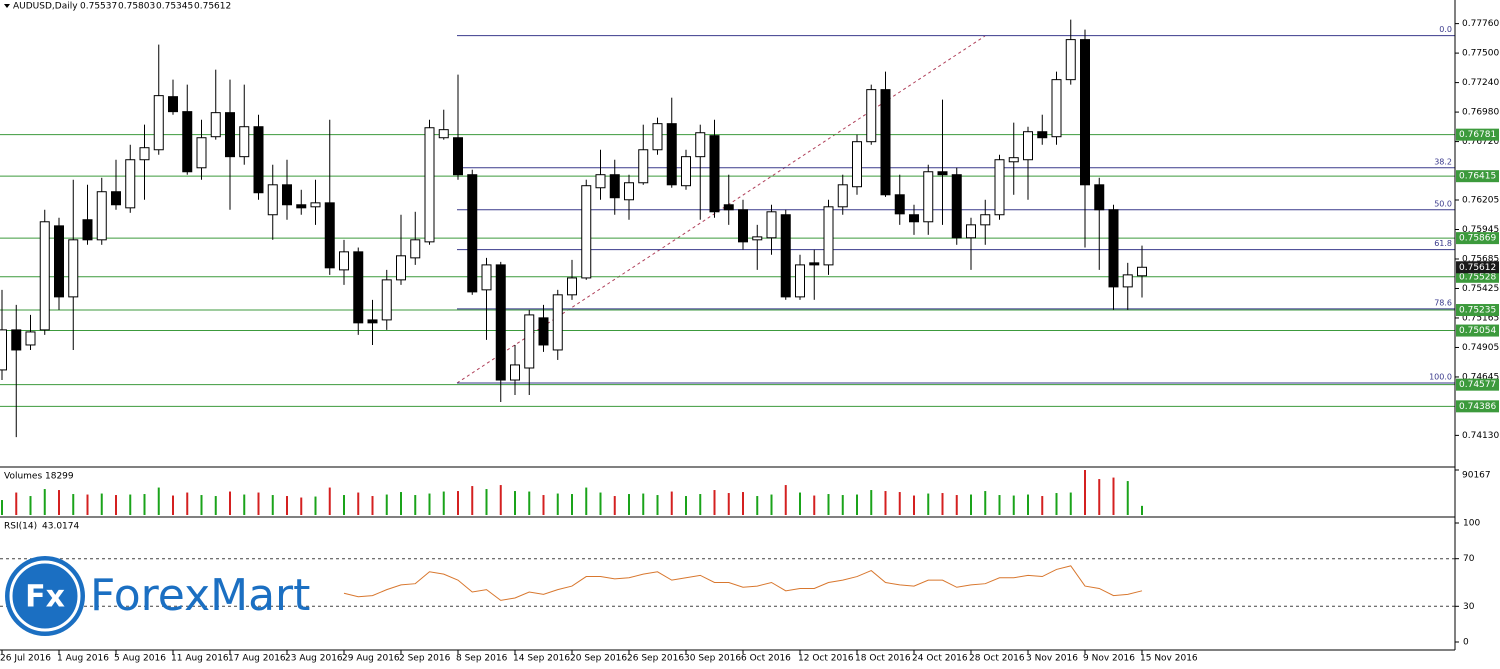 The width and height of the screenshot is (1500, 669). I want to click on header-open: 0.75537, so click(98, 7).